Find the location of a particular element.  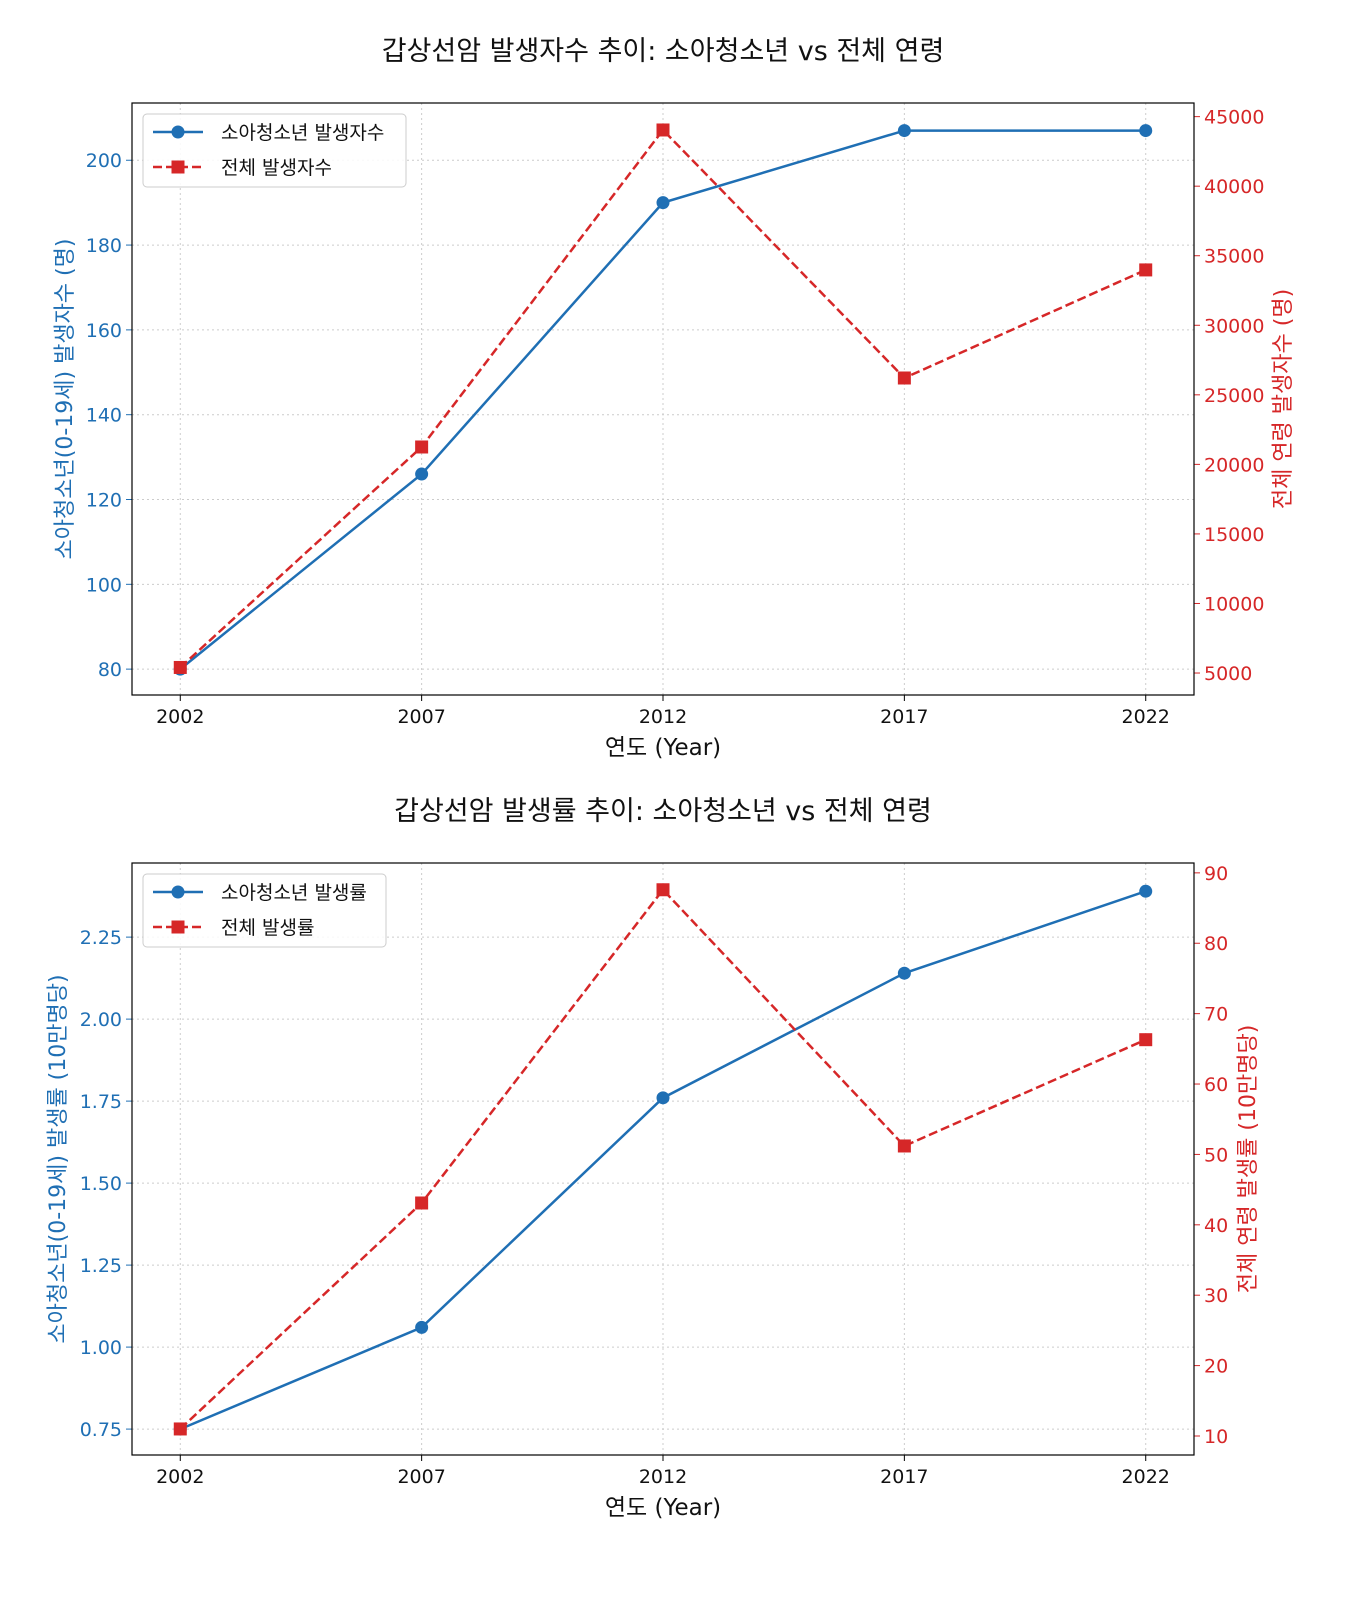

y2-axis-label: 전체 연령 발생률 (10만명당) is located at coordinates (1248, 1159).